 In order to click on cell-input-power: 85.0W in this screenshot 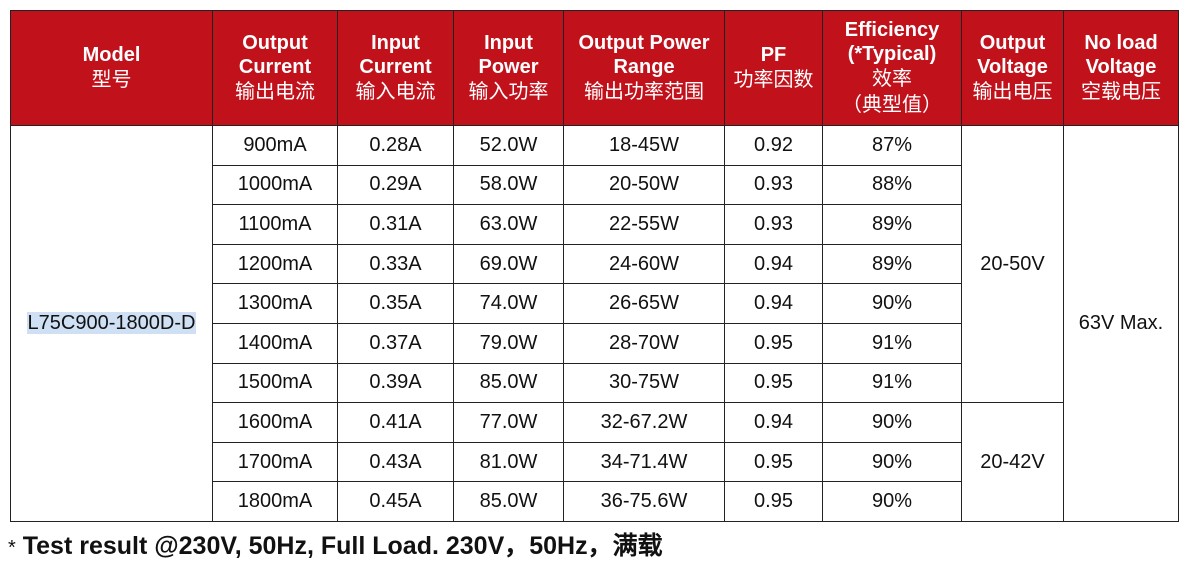, I will do `click(508, 501)`.